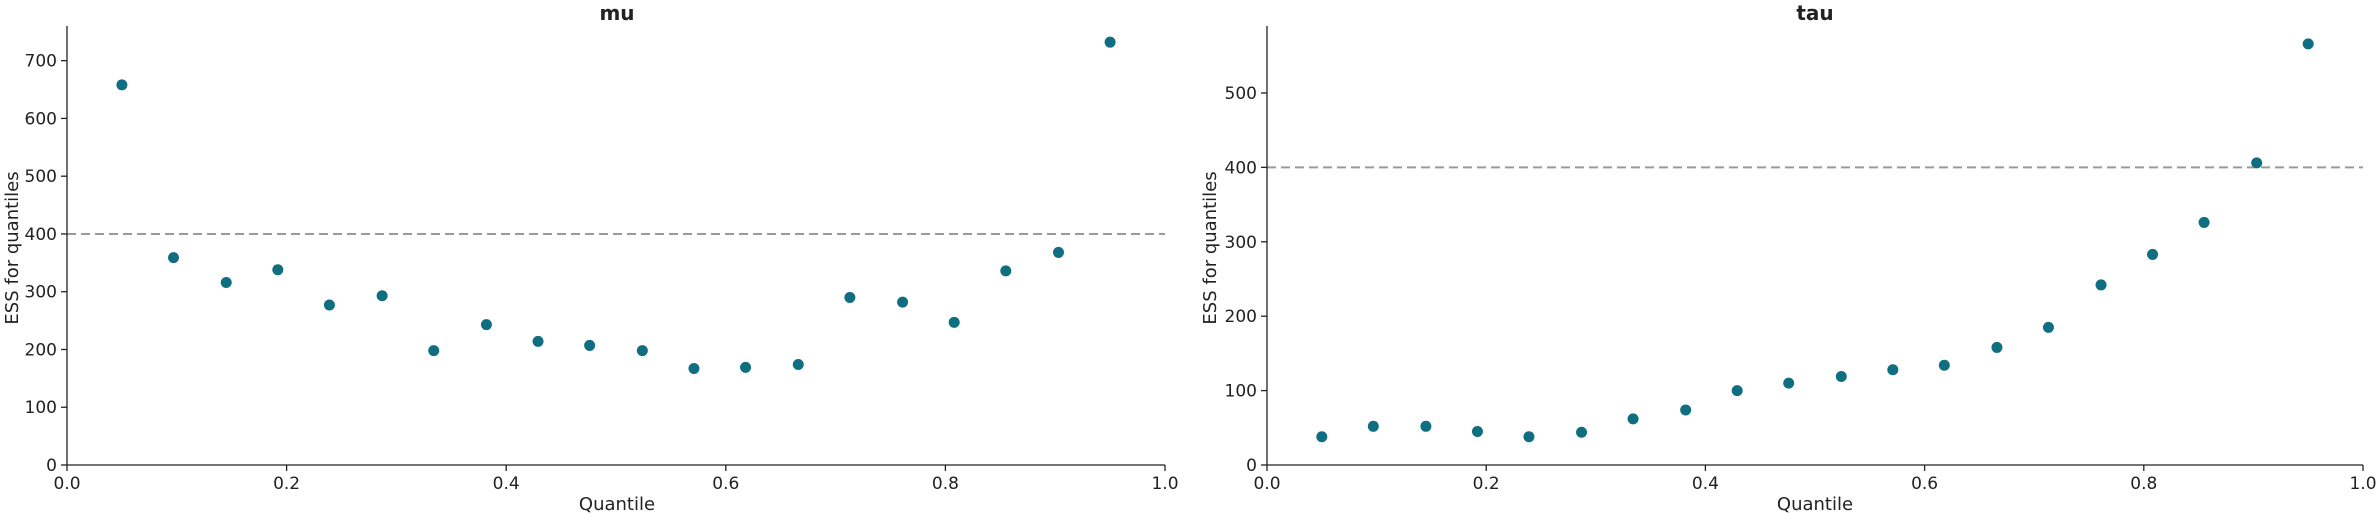 The height and width of the screenshot is (517, 2380). What do you see at coordinates (41, 62) in the screenshot?
I see `y-tick-label: 700` at bounding box center [41, 62].